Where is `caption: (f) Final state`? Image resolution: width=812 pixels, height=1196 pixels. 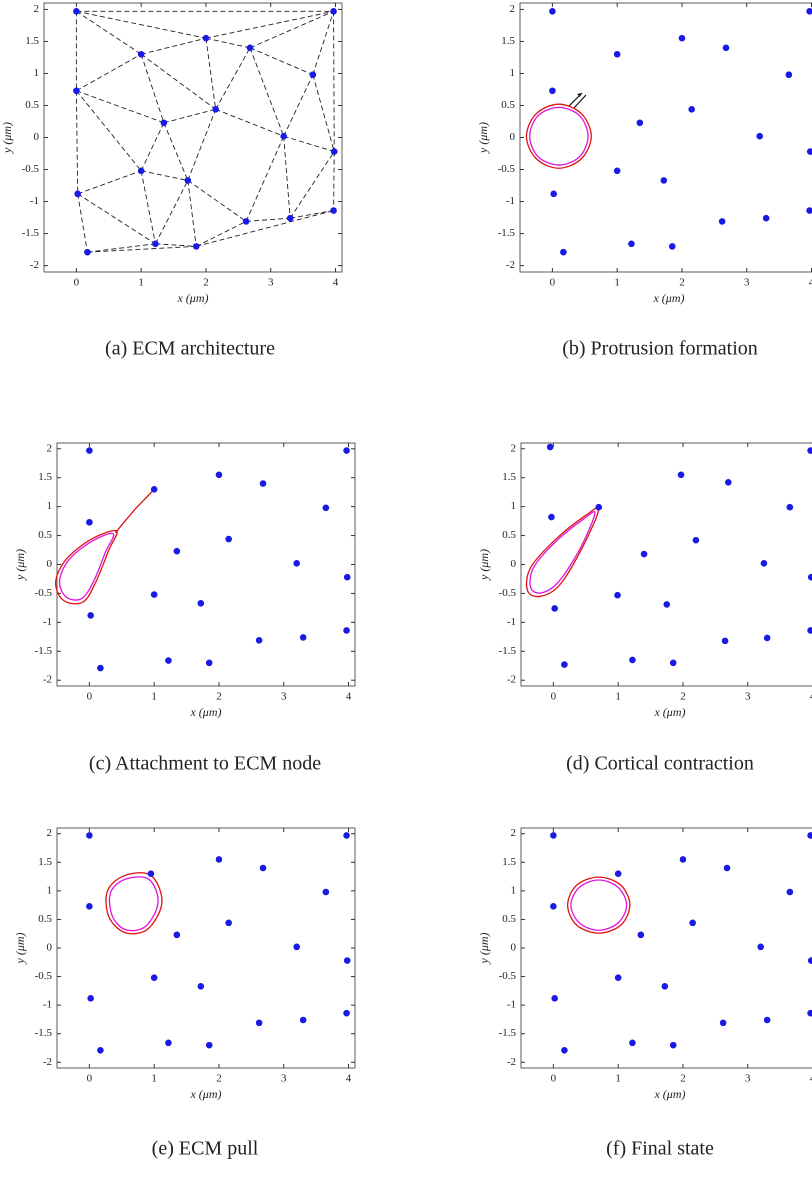 caption: (f) Final state is located at coordinates (660, 1149).